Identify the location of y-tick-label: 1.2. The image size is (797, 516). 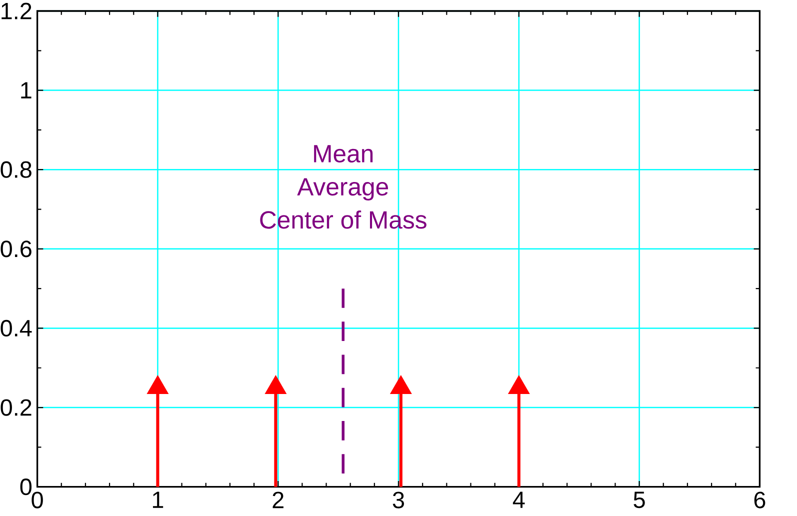
(17, 11).